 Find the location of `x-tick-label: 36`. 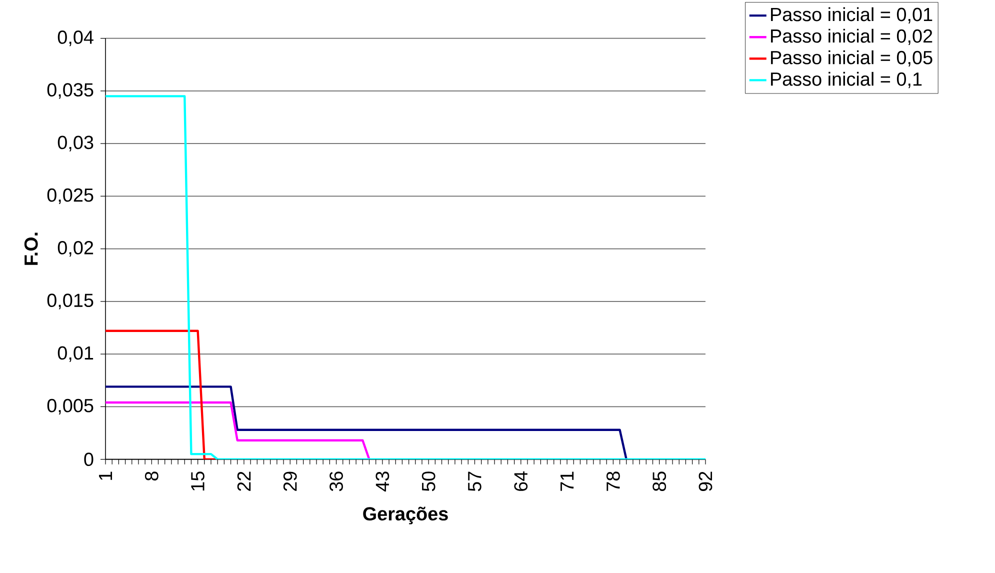

x-tick-label: 36 is located at coordinates (336, 482).